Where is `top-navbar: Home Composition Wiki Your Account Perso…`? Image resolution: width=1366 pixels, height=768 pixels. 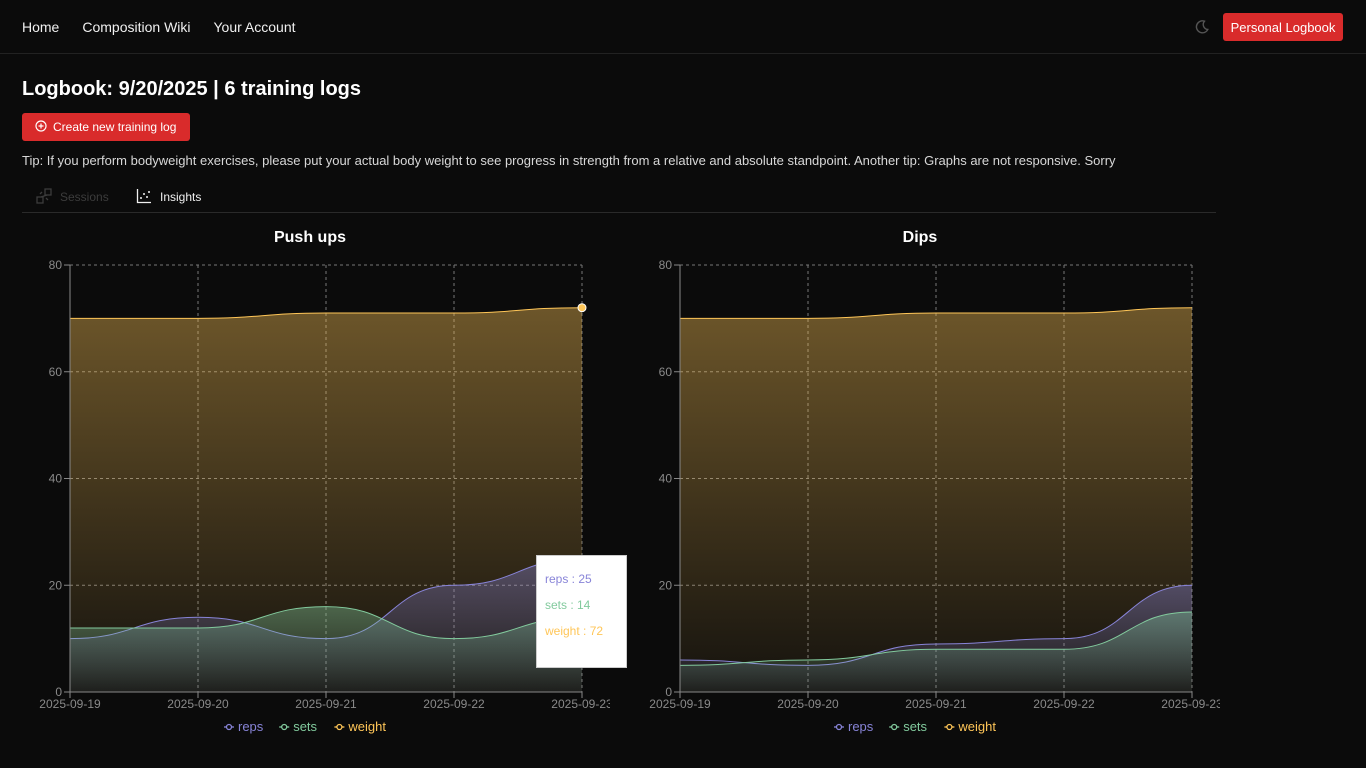
top-navbar: Home Composition Wiki Your Account Perso… is located at coordinates (683, 27).